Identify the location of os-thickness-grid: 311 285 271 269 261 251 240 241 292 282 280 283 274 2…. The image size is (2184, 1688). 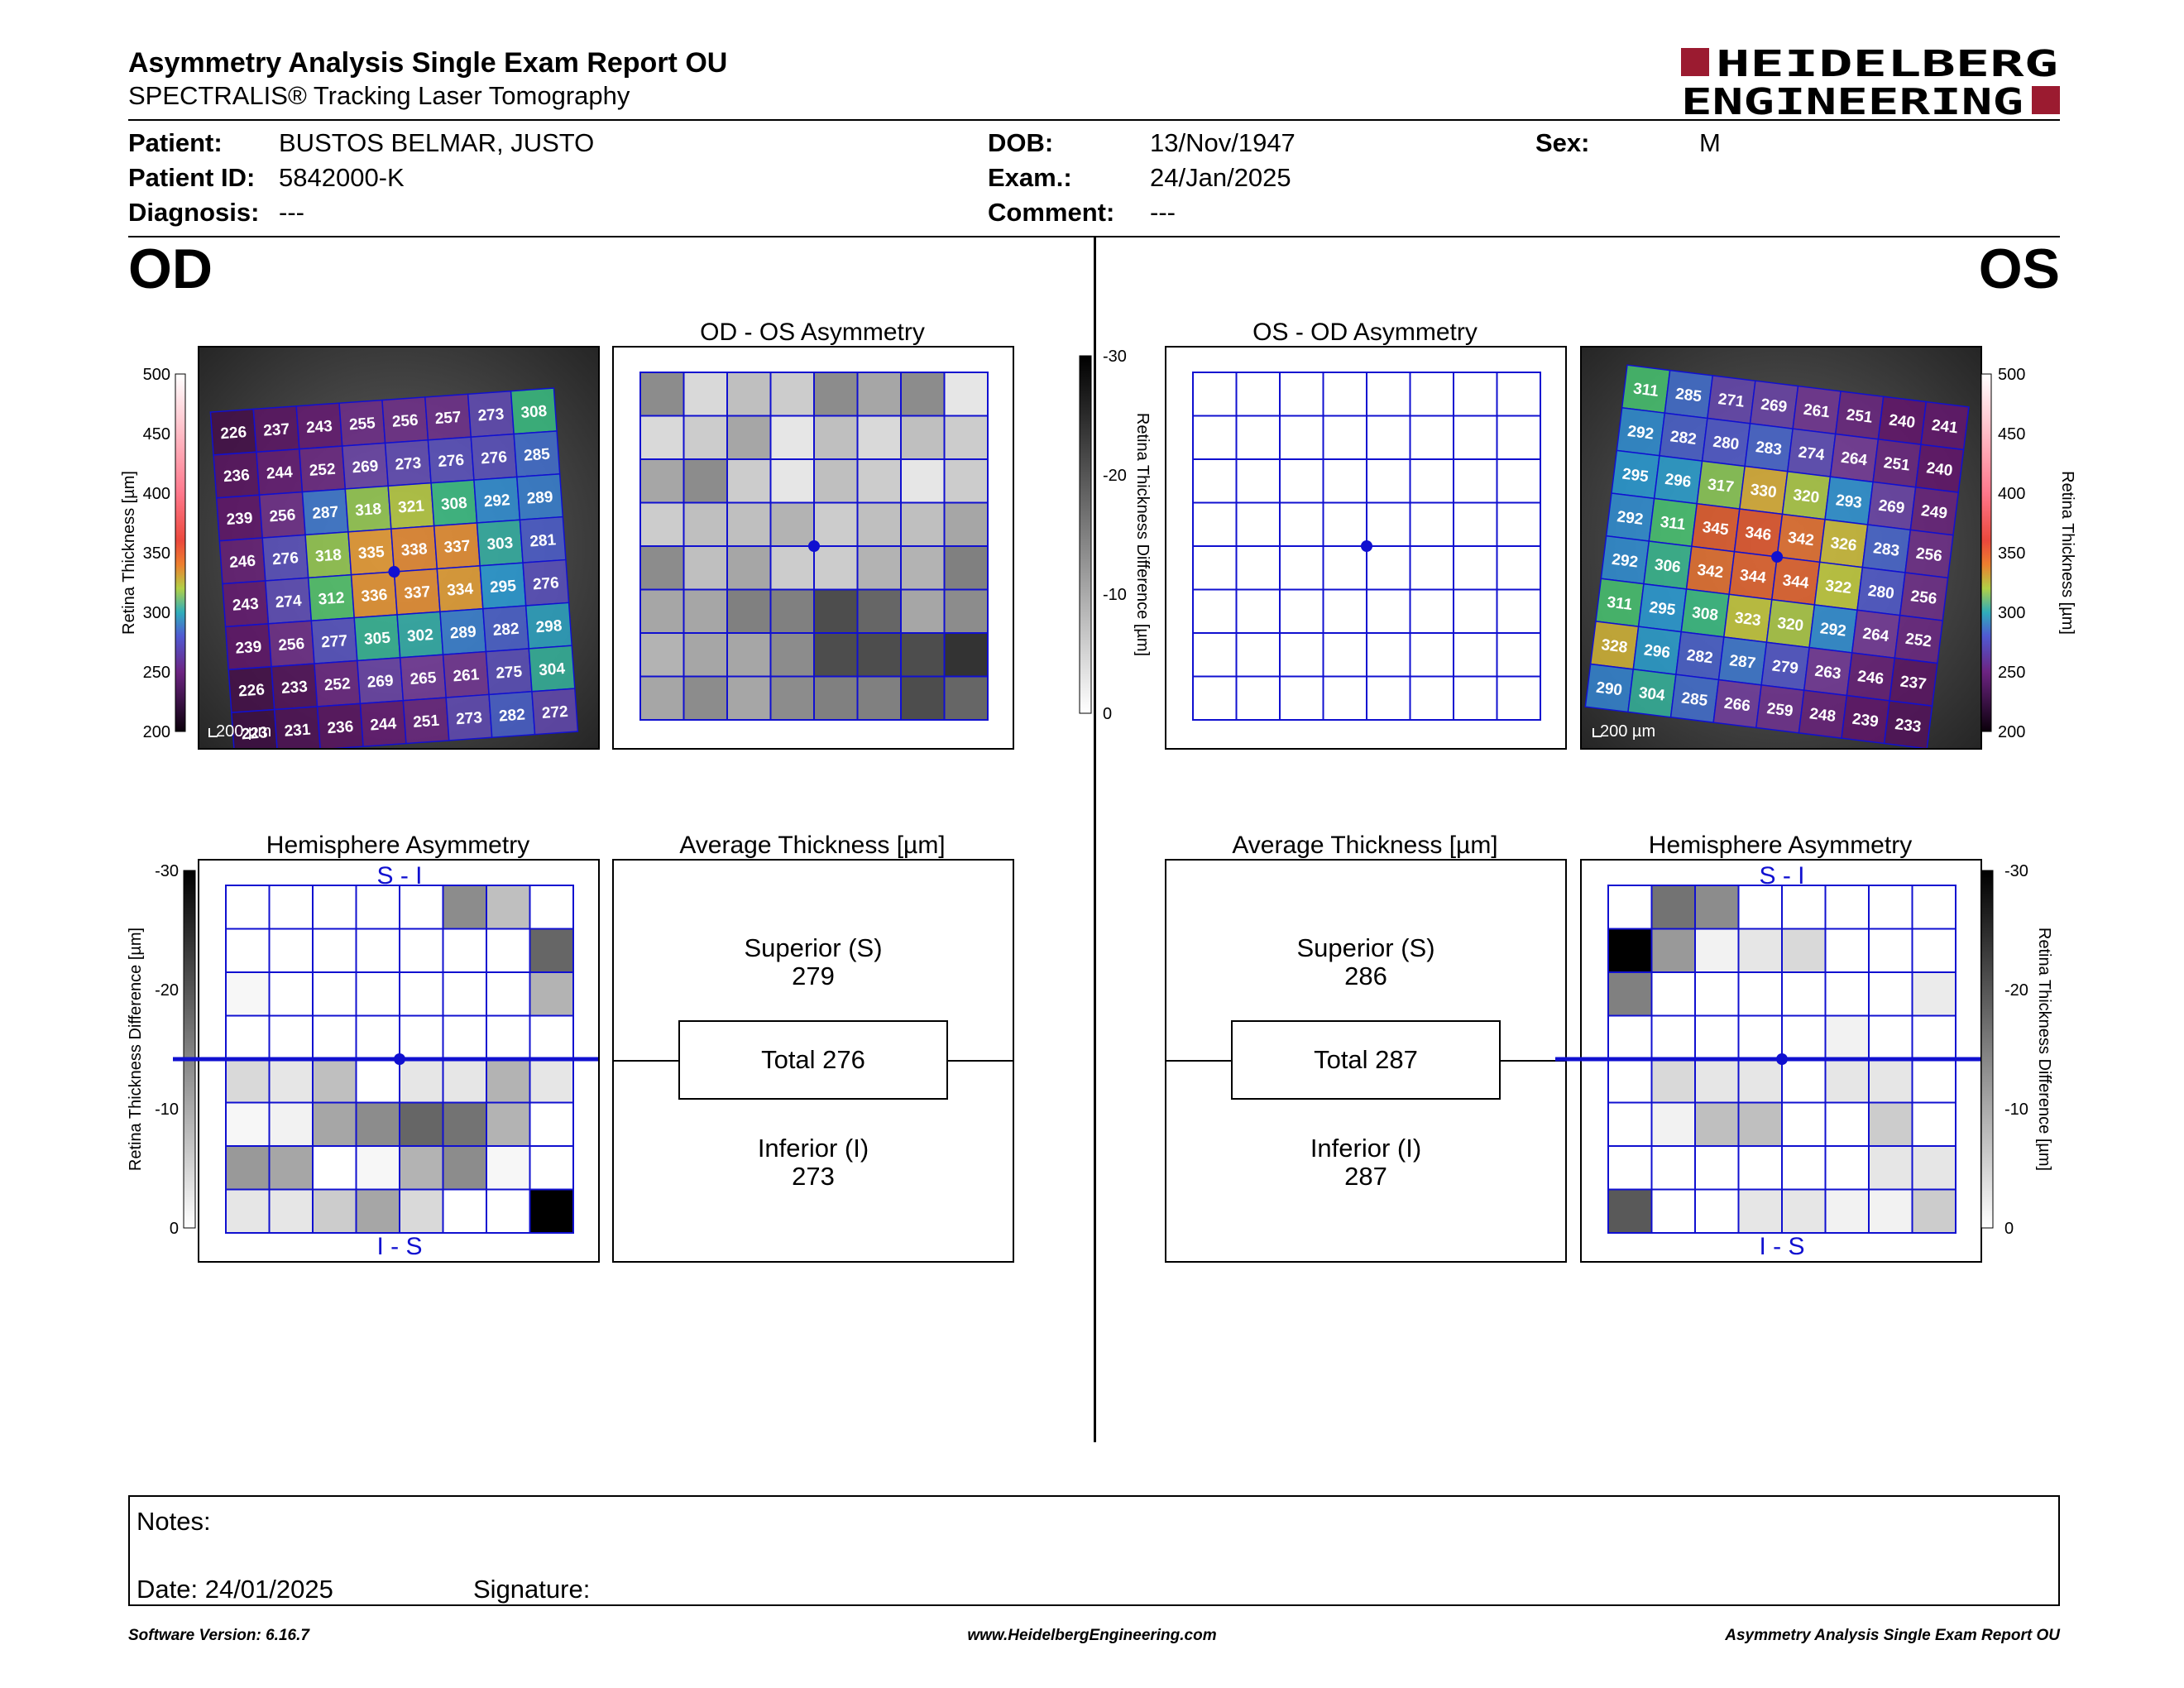
(1781, 548).